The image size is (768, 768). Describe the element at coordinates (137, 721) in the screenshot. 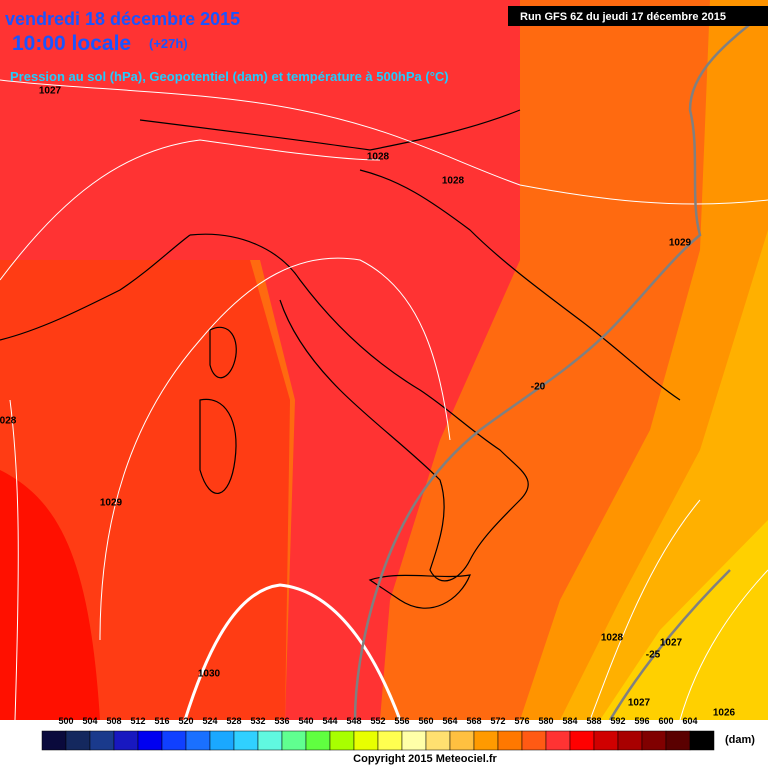

I see `legend-label: 512` at that location.